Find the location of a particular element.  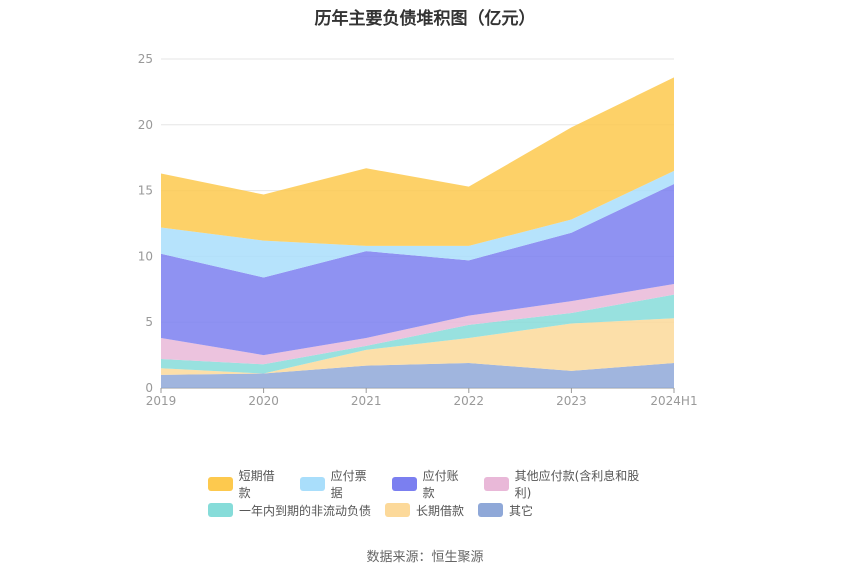

legend-label: 一年内到期的非流动负债 is located at coordinates (305, 510).